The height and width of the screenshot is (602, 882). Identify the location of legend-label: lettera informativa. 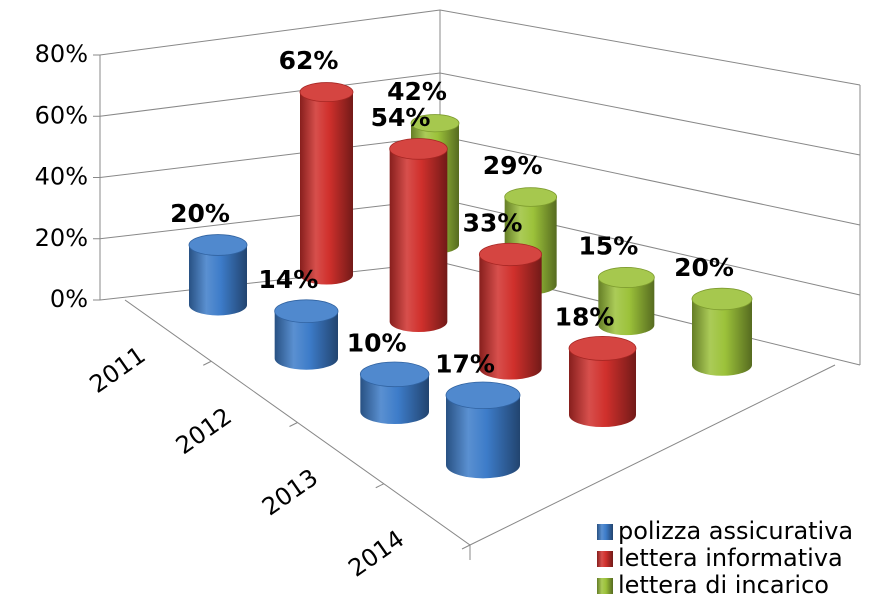
(730, 558).